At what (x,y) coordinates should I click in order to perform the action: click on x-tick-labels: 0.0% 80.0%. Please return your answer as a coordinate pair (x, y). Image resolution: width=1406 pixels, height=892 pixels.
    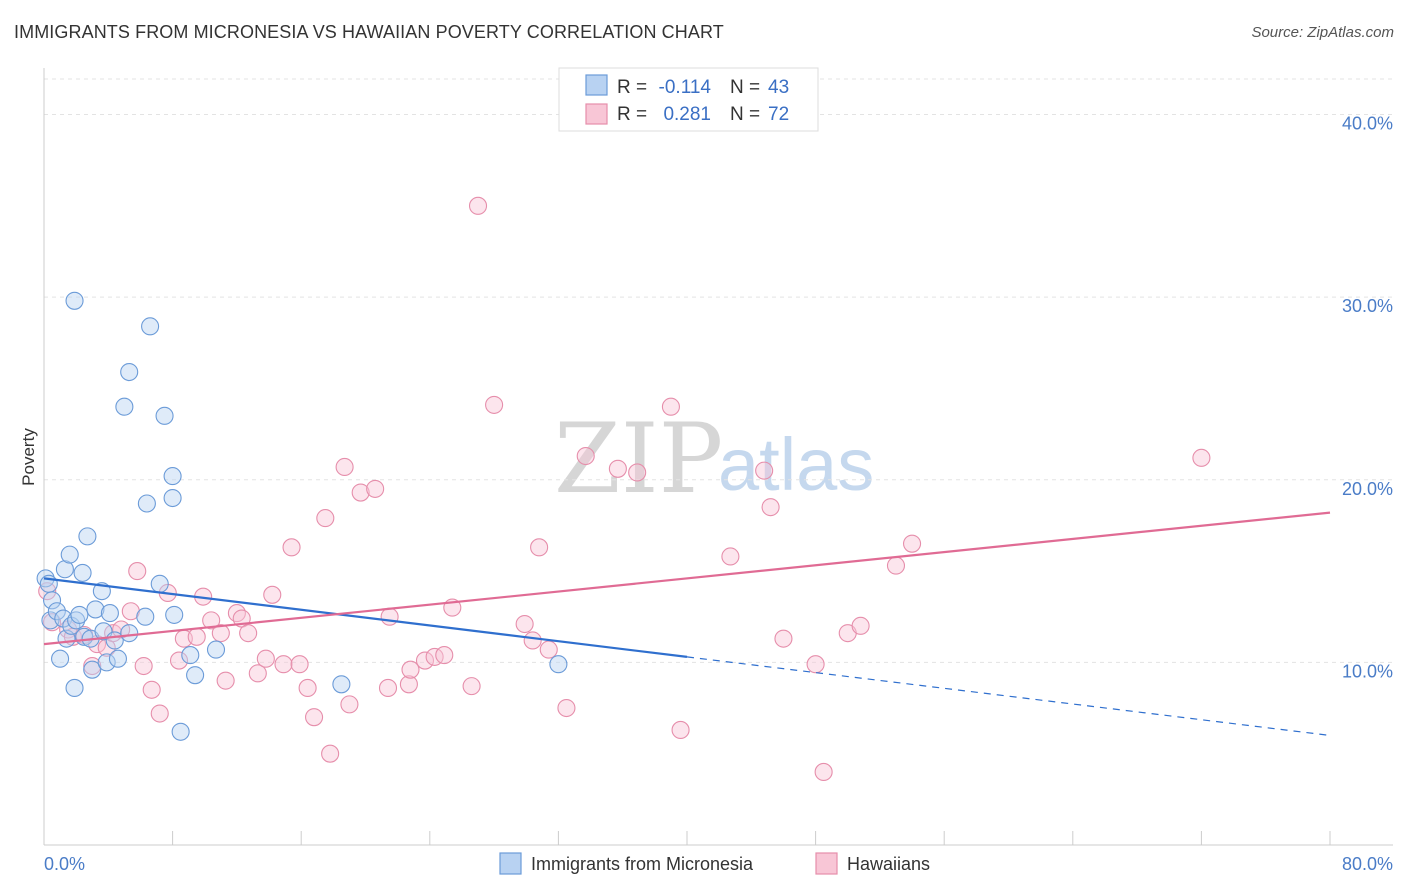
    Looking at the image, I should click on (718, 864).